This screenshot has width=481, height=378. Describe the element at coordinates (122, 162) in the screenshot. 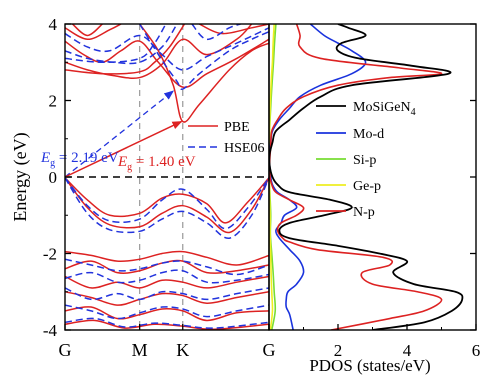

I see `pbe-gap-symbol: E` at that location.